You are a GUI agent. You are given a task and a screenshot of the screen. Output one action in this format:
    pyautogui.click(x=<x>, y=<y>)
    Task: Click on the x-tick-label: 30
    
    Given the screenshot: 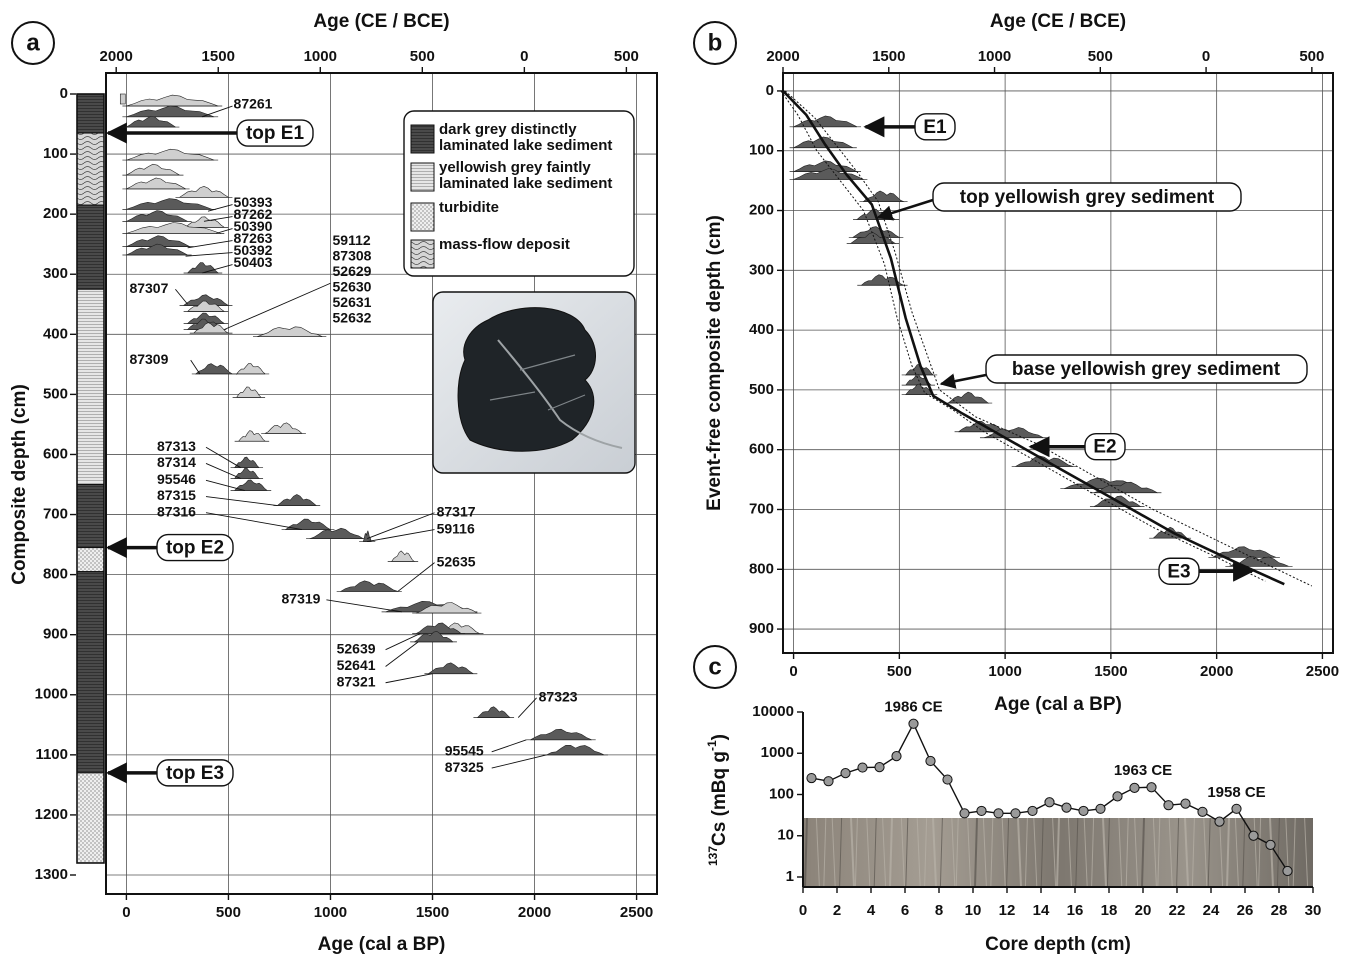 What is the action you would take?
    pyautogui.click(x=1313, y=910)
    